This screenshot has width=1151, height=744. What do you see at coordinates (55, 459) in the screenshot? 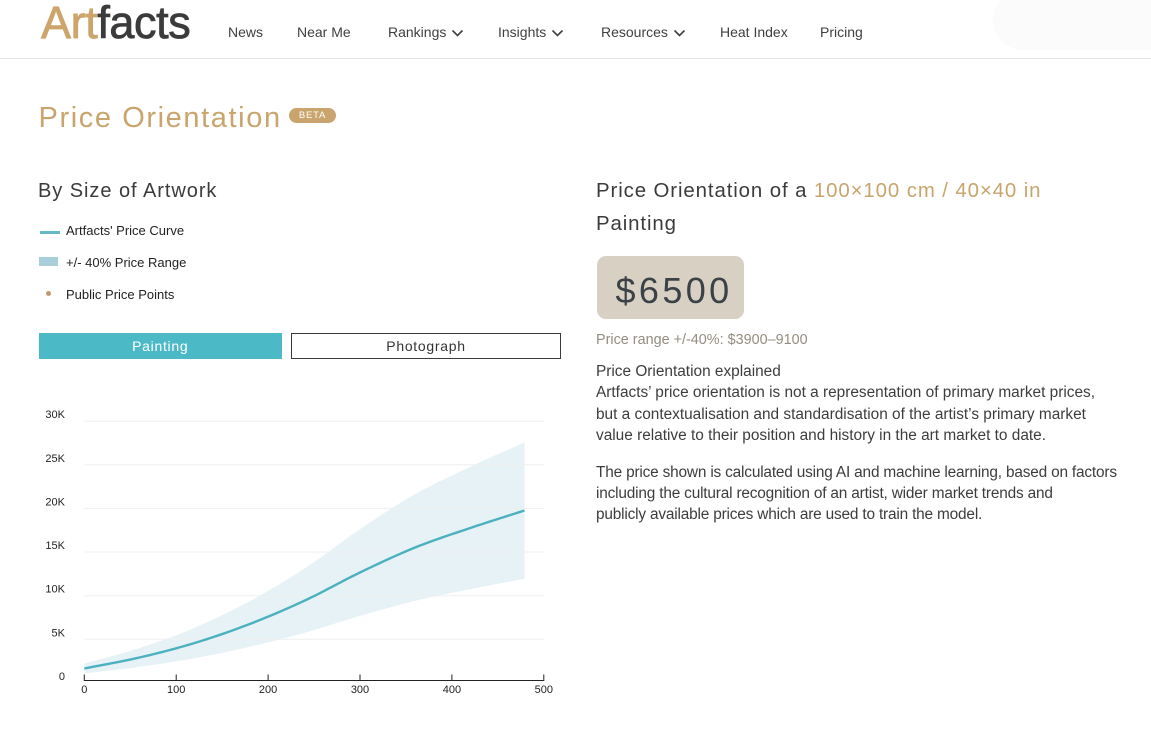
I see `svg-text: 25K` at bounding box center [55, 459].